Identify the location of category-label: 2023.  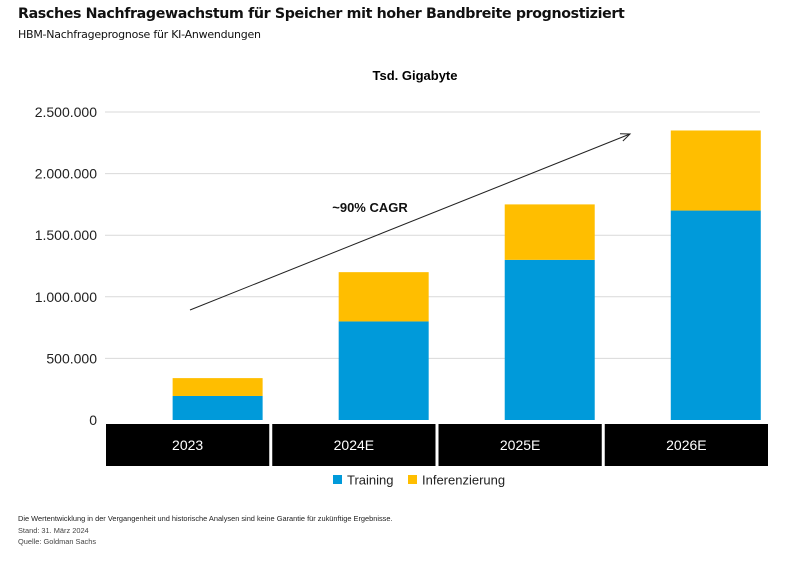
(187, 445).